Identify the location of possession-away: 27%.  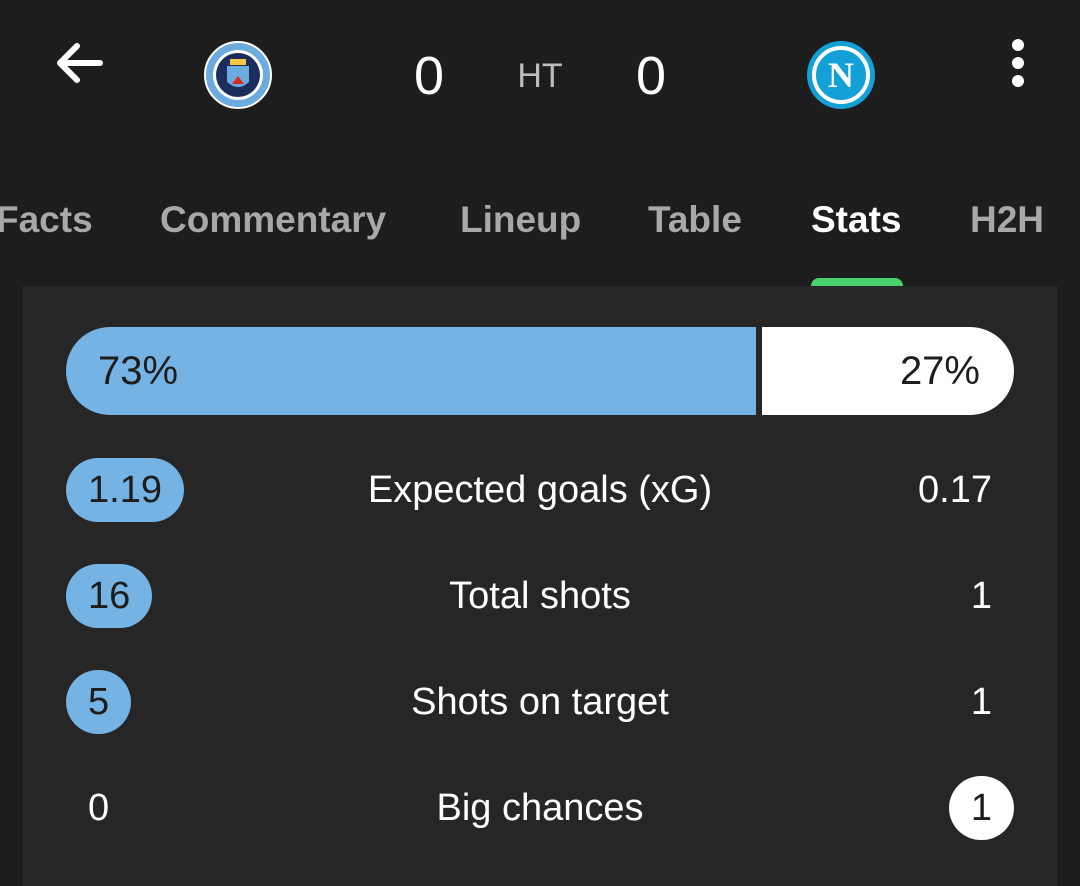
(888, 371).